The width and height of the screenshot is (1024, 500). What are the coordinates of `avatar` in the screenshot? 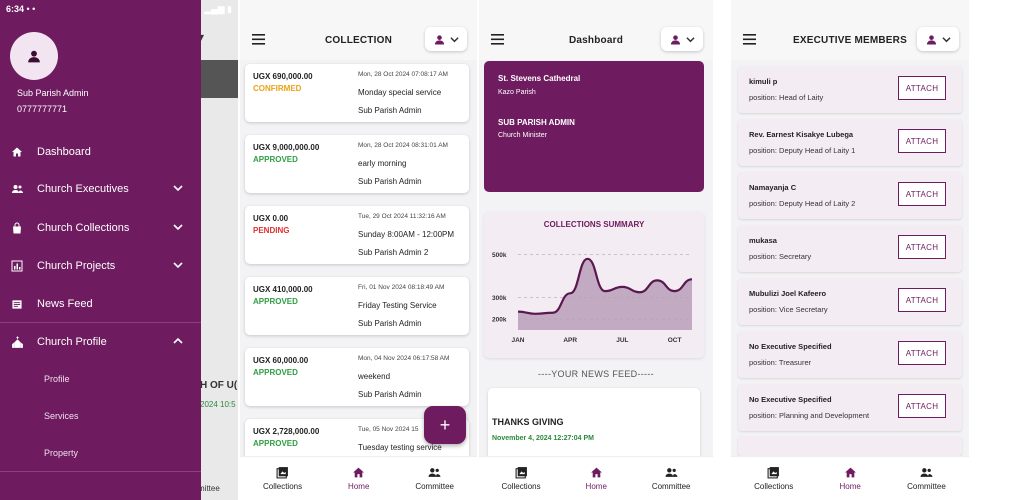 It's located at (34, 56).